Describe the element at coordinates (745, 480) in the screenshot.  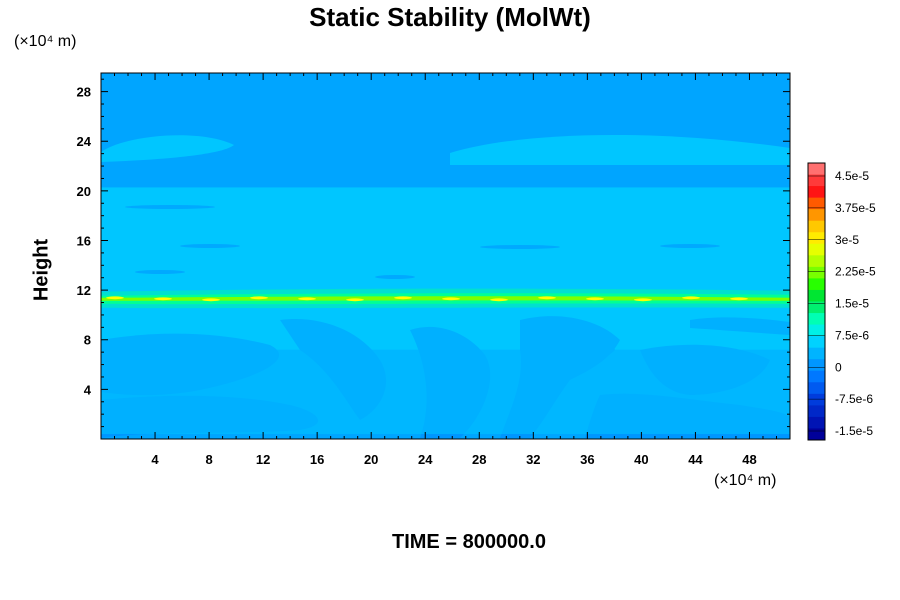
I see `x-axis-unit: (×10⁴ m)` at that location.